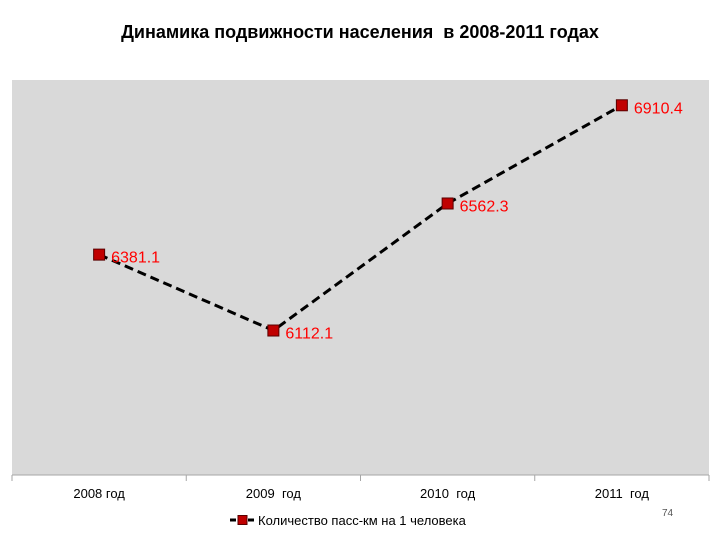 The image size is (720, 540). Describe the element at coordinates (242, 520) in the screenshot. I see `legend-marker-icon` at that location.